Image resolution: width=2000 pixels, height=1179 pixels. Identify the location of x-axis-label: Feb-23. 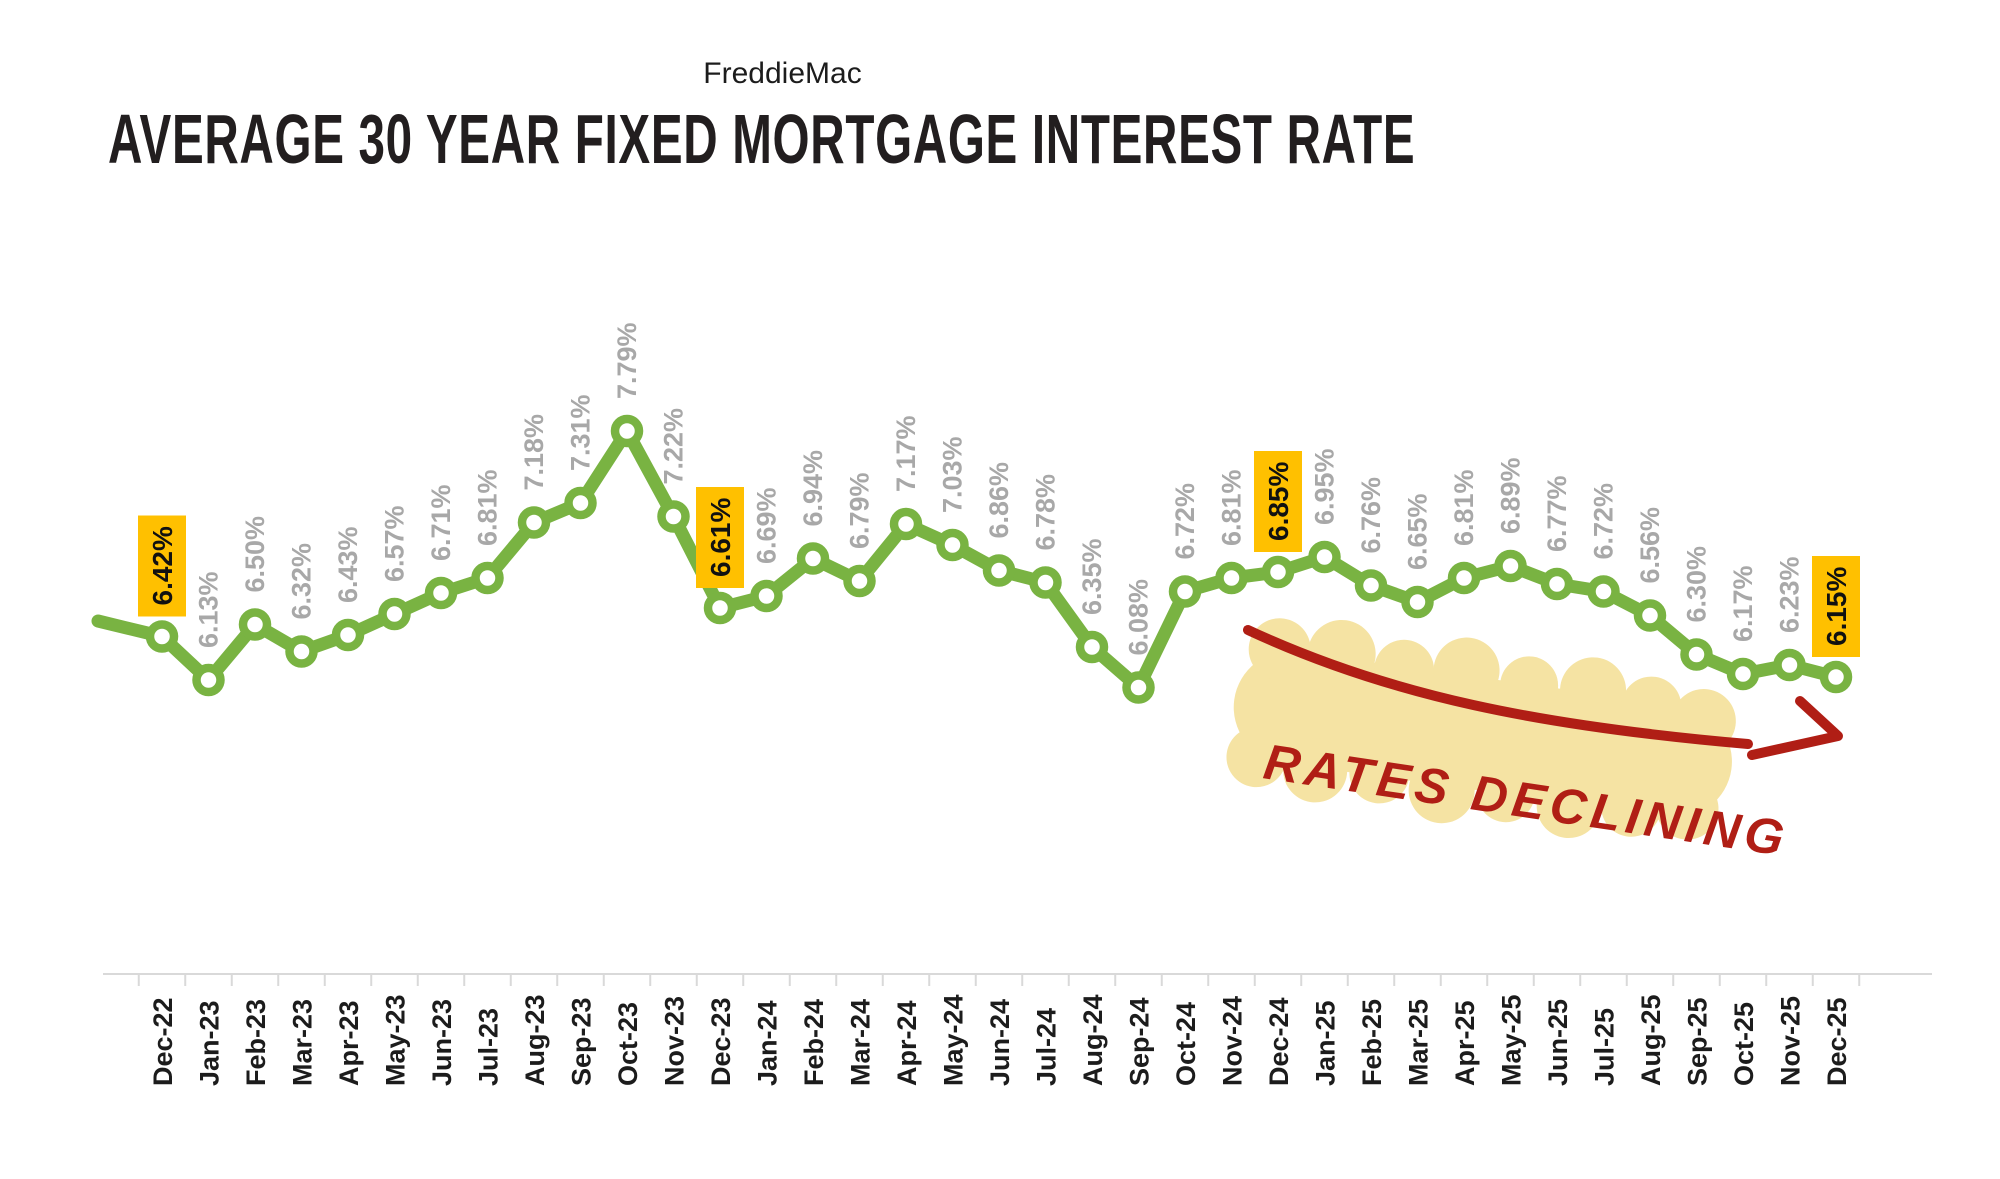
(256, 1042).